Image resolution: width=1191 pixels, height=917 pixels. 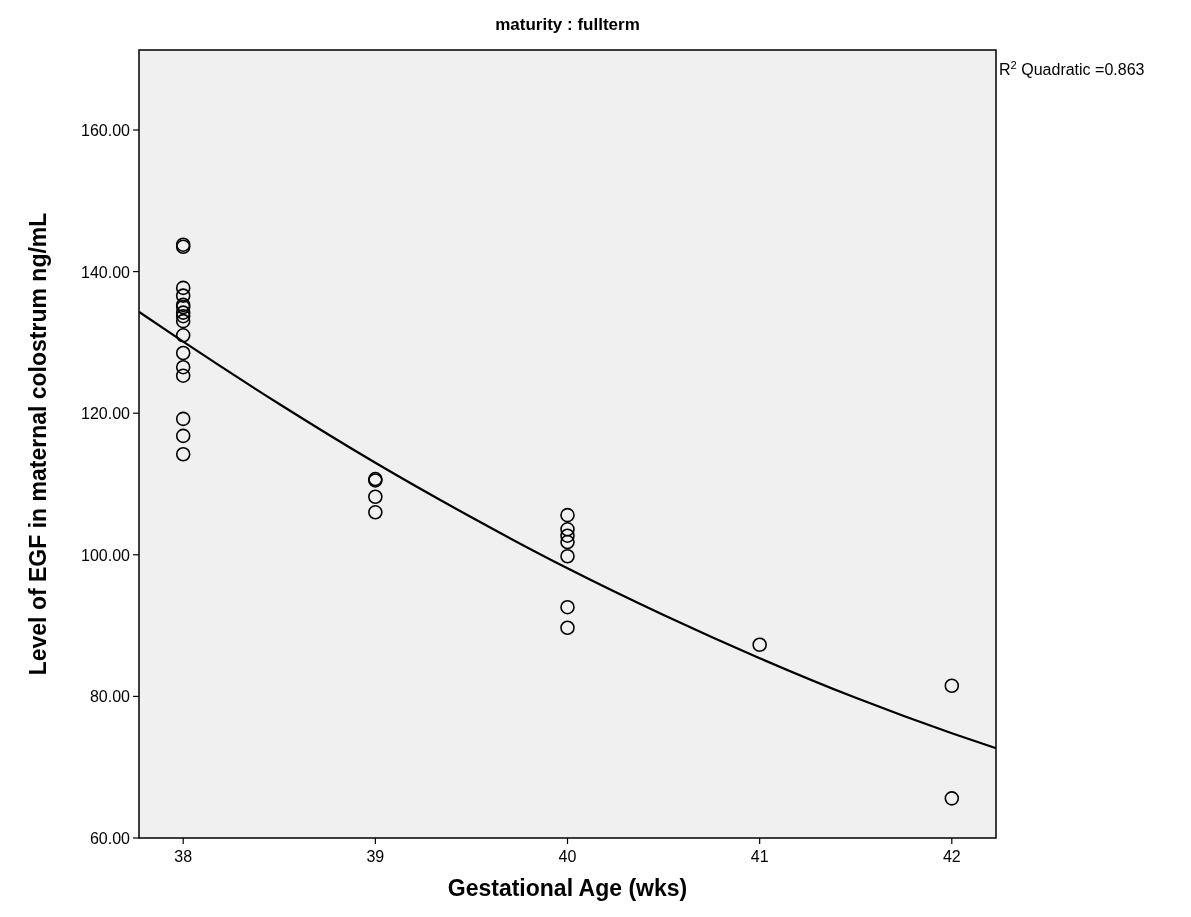 What do you see at coordinates (951, 856) in the screenshot?
I see `x-tick-label: 42` at bounding box center [951, 856].